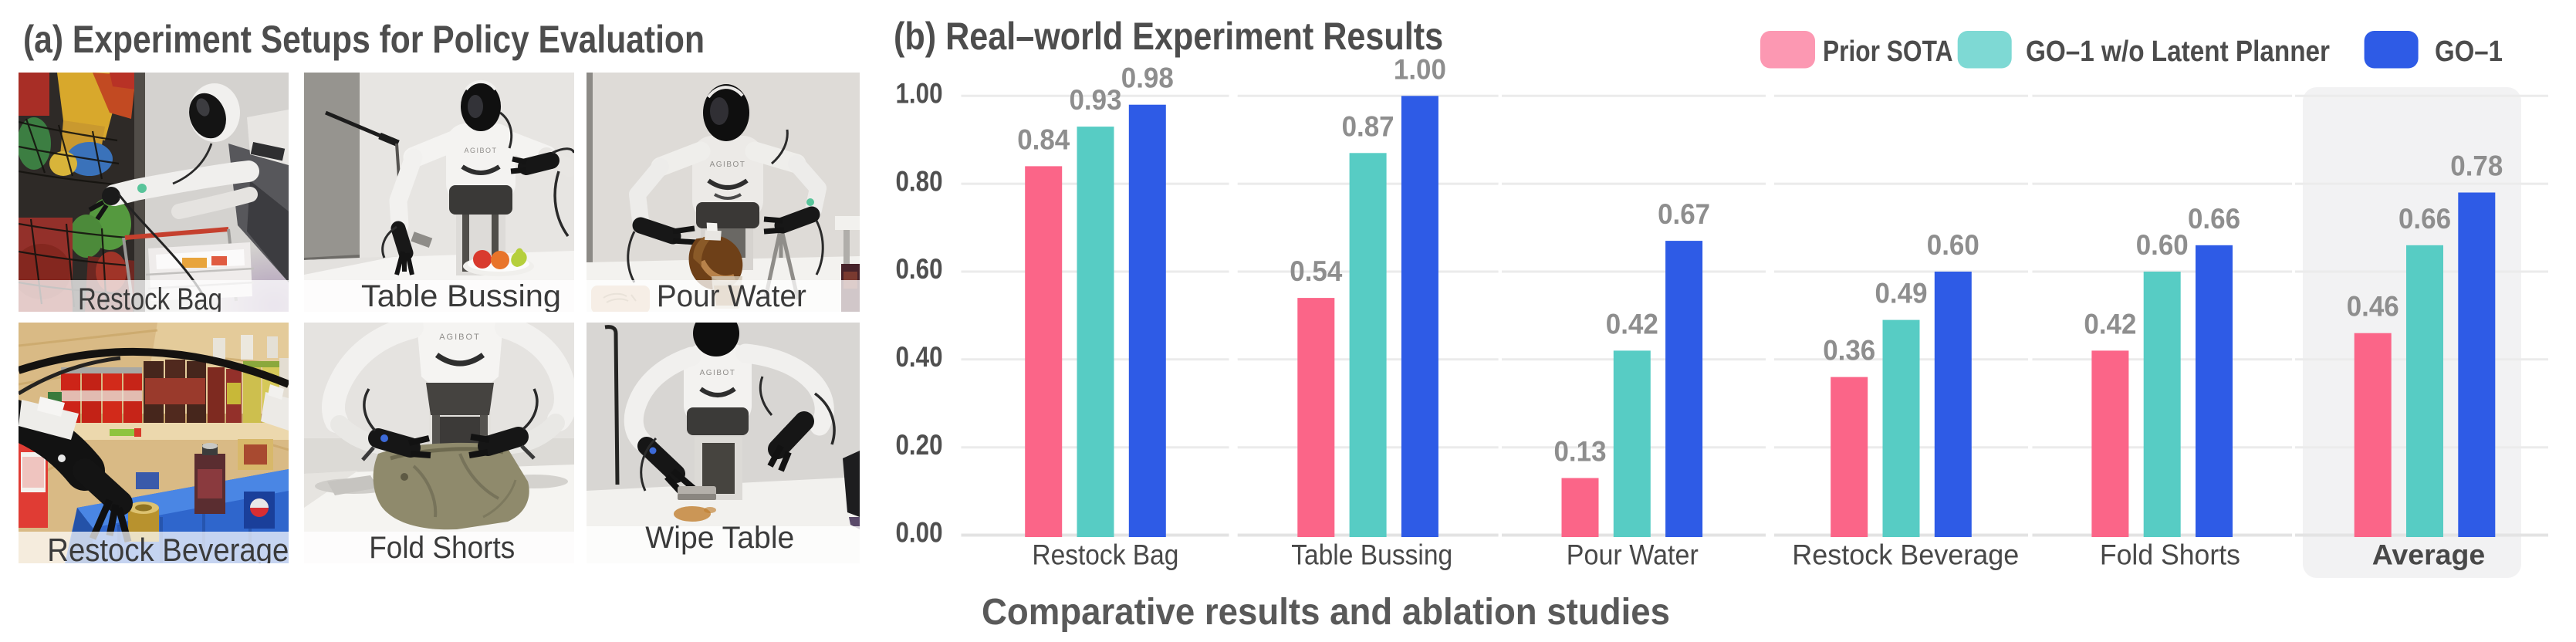 This screenshot has height=642, width=2576. Describe the element at coordinates (2476, 166) in the screenshot. I see `svg-text: 0.78` at that location.